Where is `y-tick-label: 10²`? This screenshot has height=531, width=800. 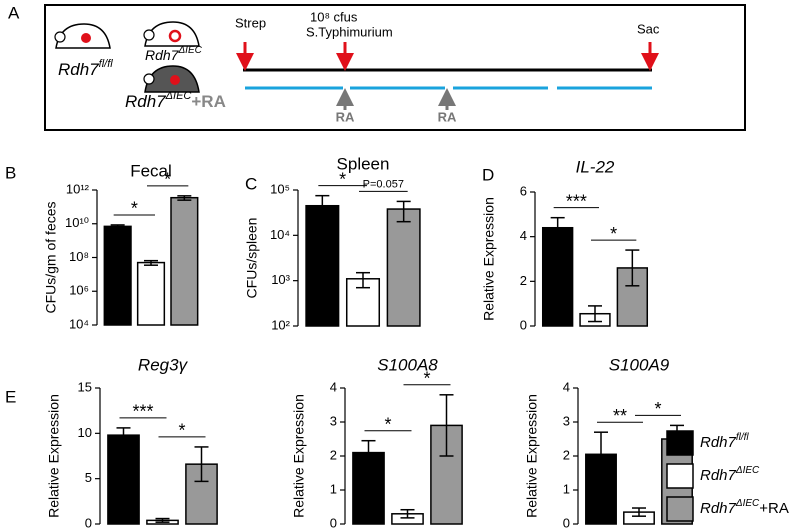 y-tick-label: 10² is located at coordinates (280, 324).